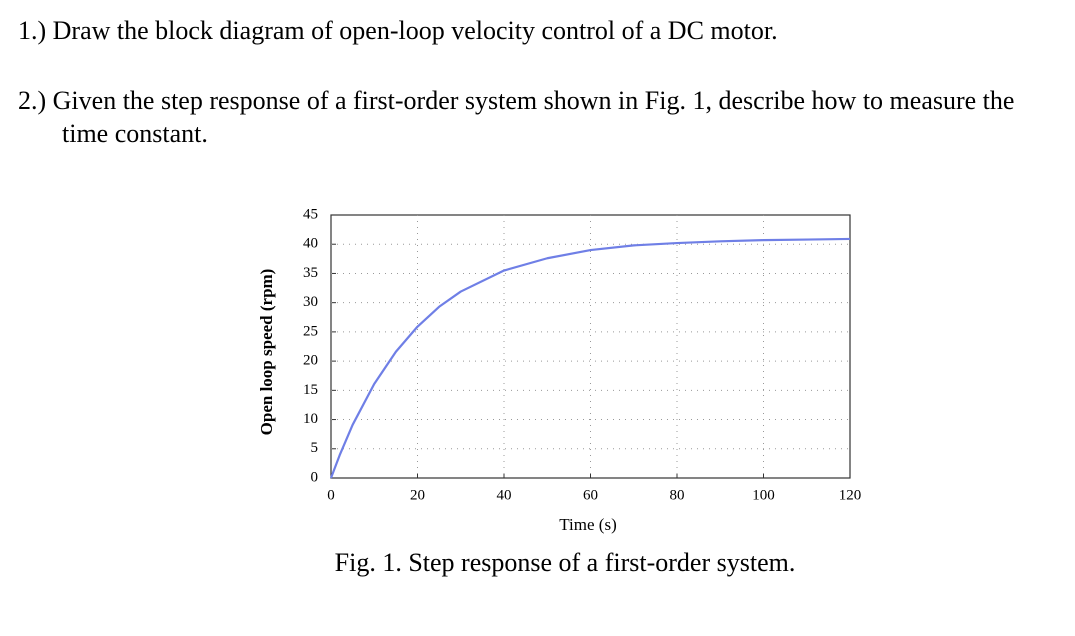 The image size is (1075, 636). Describe the element at coordinates (310, 302) in the screenshot. I see `y-tick-label: 30` at that location.